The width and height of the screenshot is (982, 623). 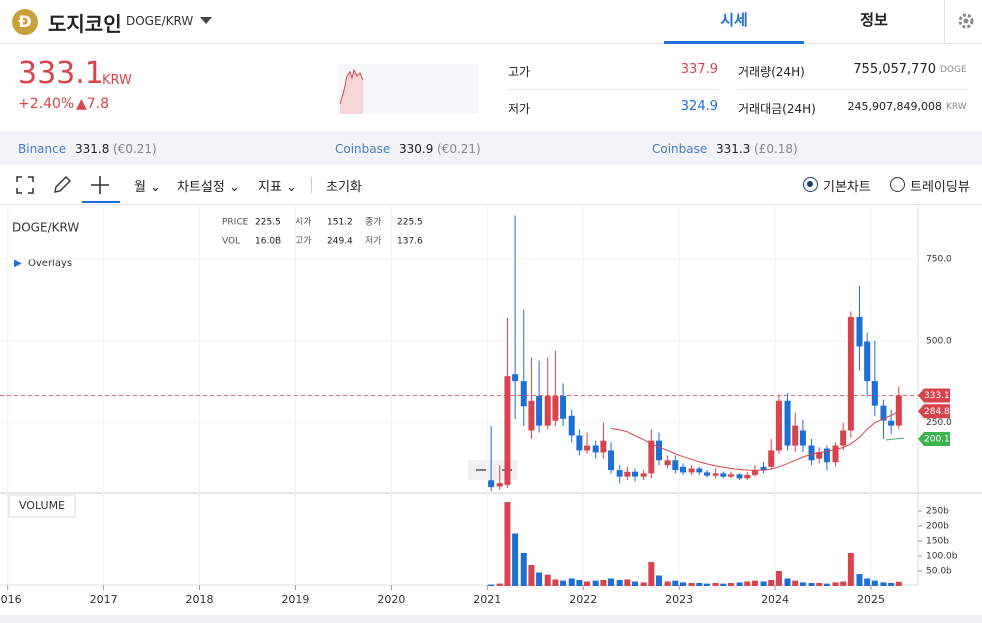 What do you see at coordinates (104, 599) in the screenshot?
I see `x-tick-label: 2017` at bounding box center [104, 599].